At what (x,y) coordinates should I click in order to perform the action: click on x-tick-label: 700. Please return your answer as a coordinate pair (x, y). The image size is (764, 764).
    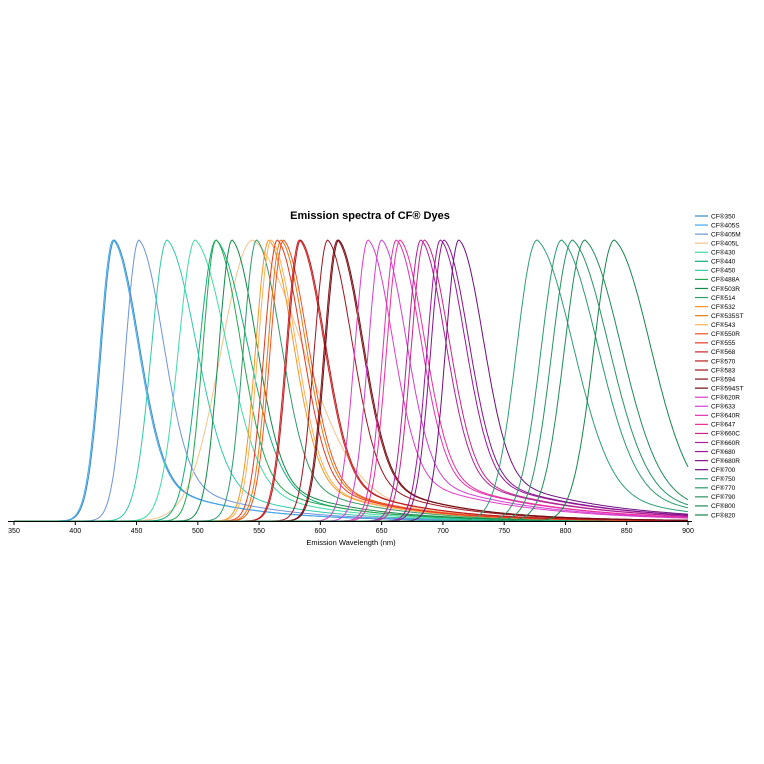
    Looking at the image, I should click on (443, 531).